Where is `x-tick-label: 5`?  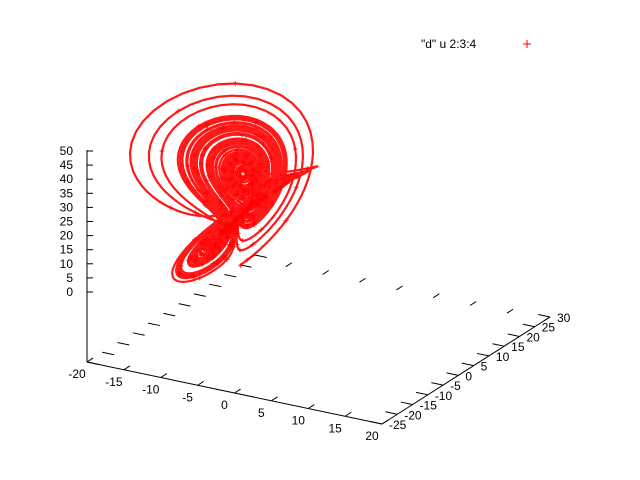 x-tick-label: 5 is located at coordinates (261, 413).